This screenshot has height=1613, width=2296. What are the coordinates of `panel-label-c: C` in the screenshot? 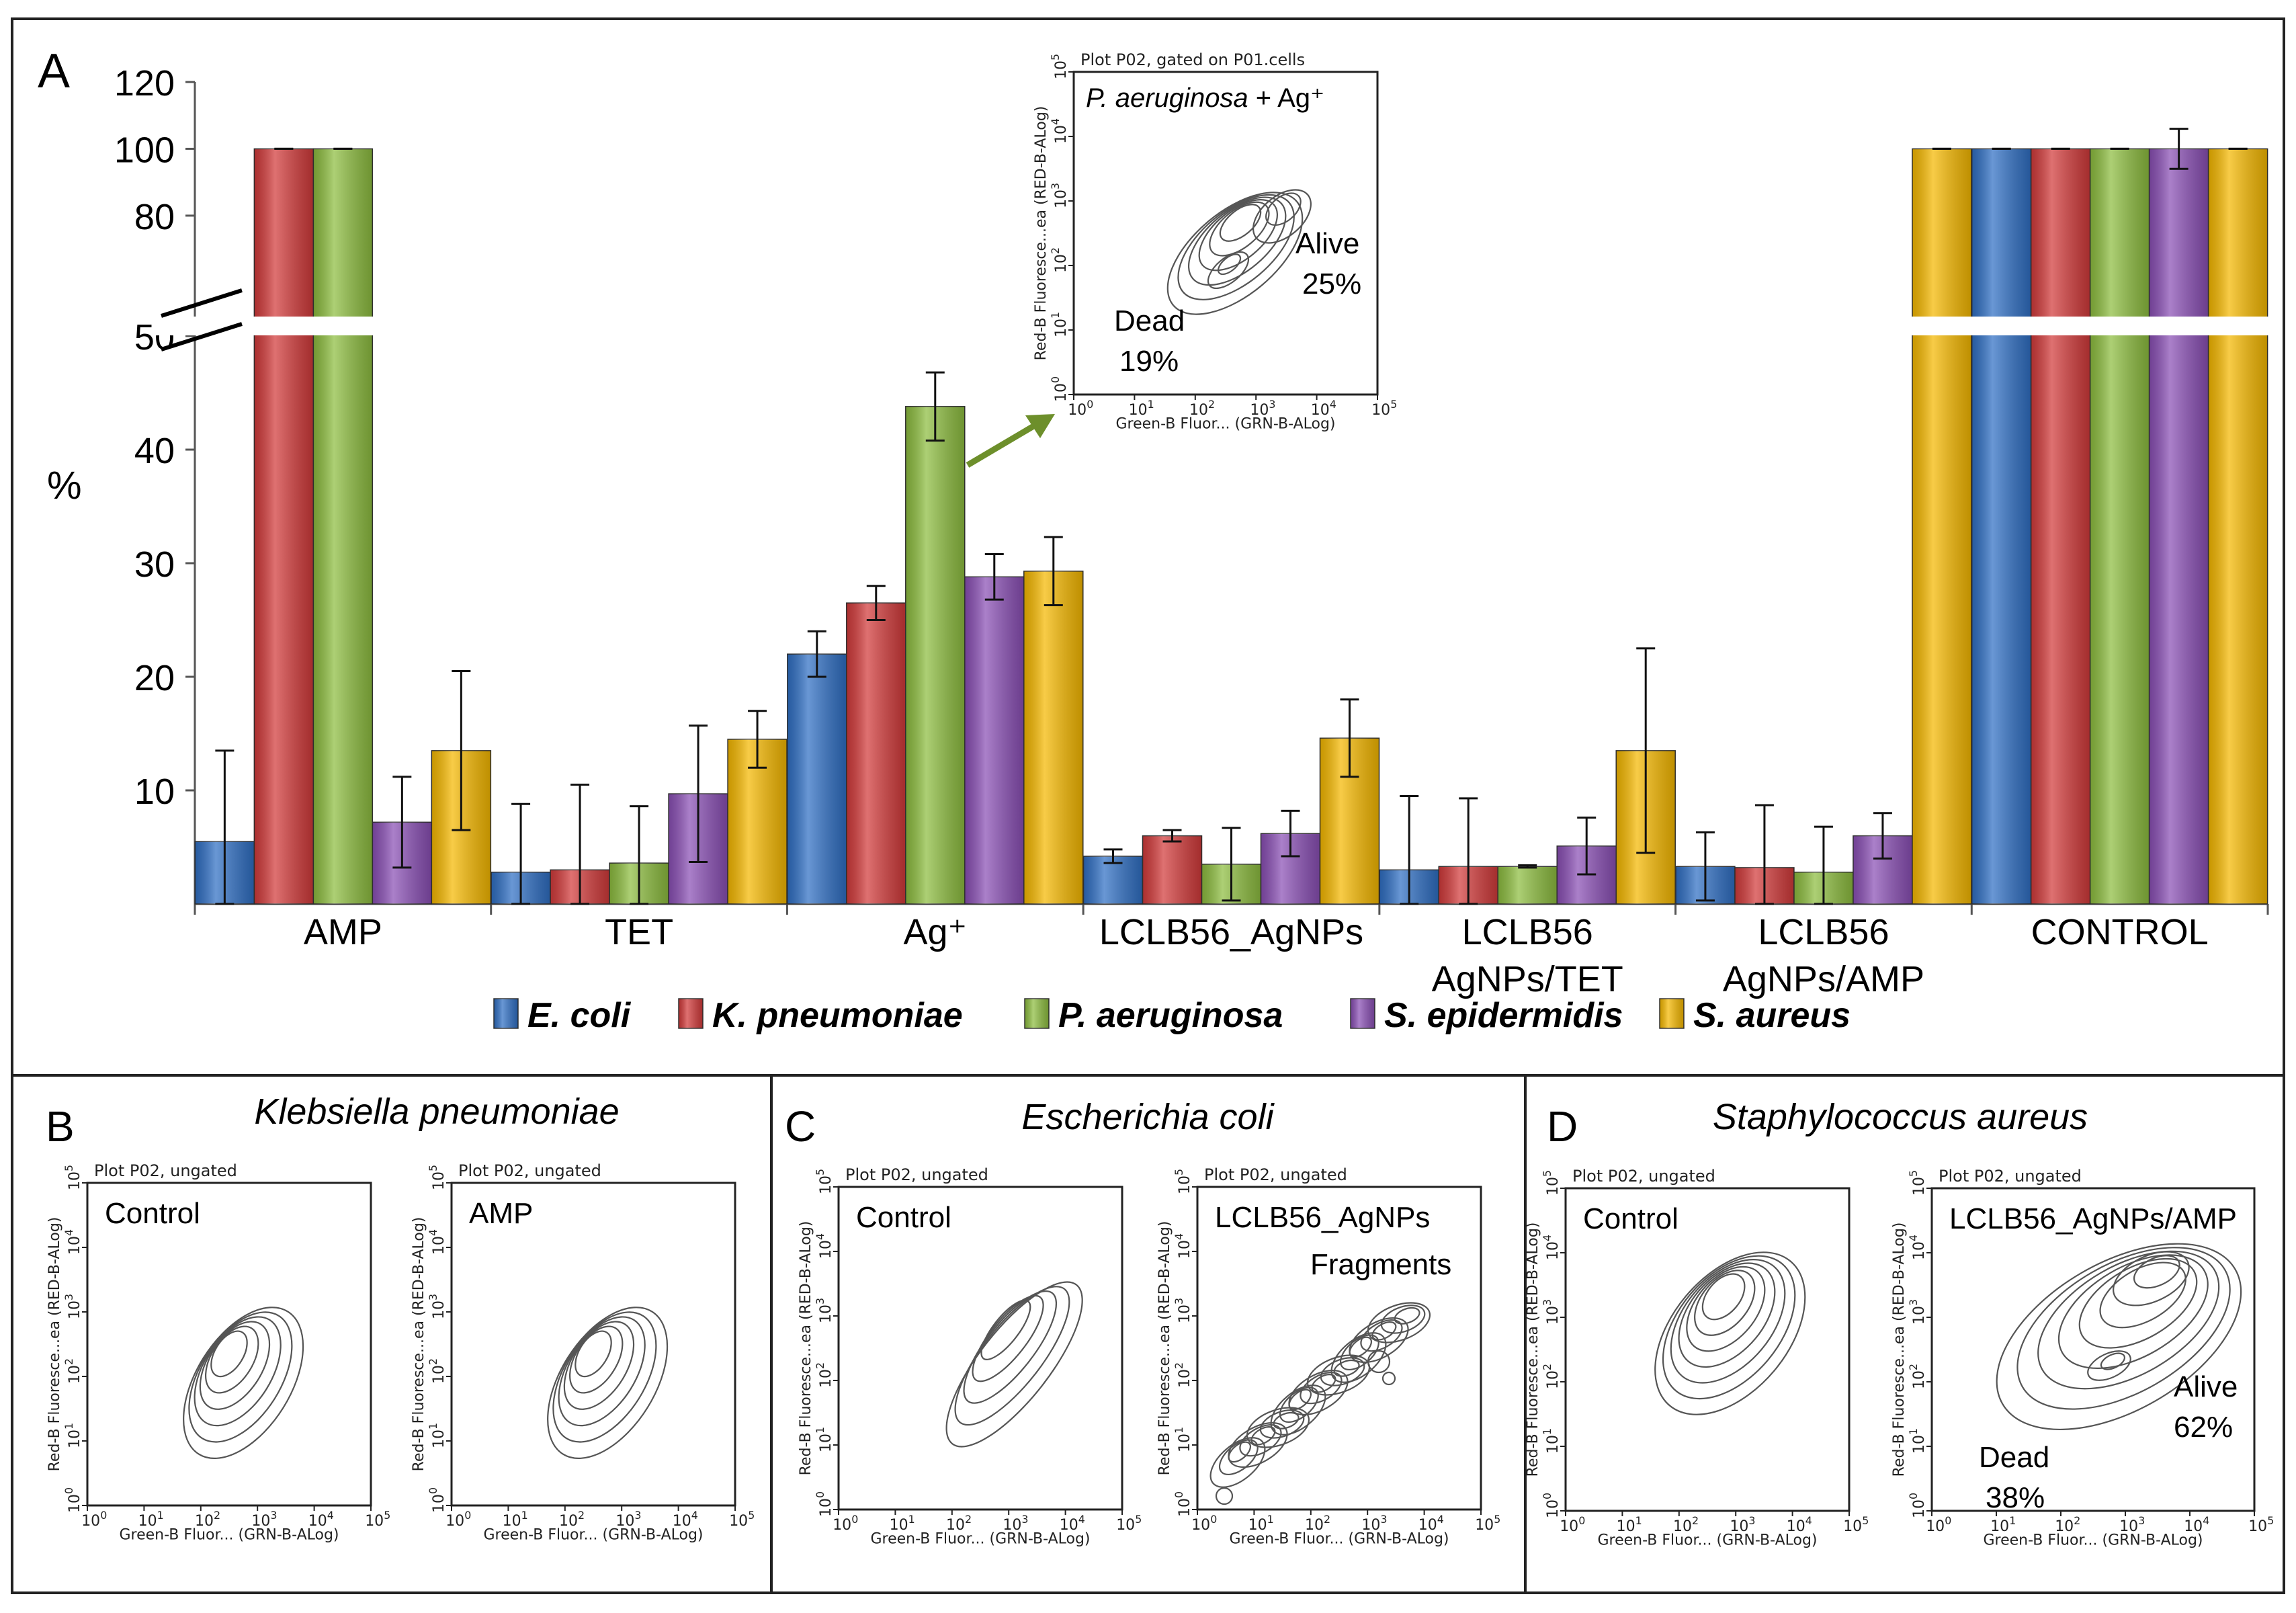 It's located at (800, 1126).